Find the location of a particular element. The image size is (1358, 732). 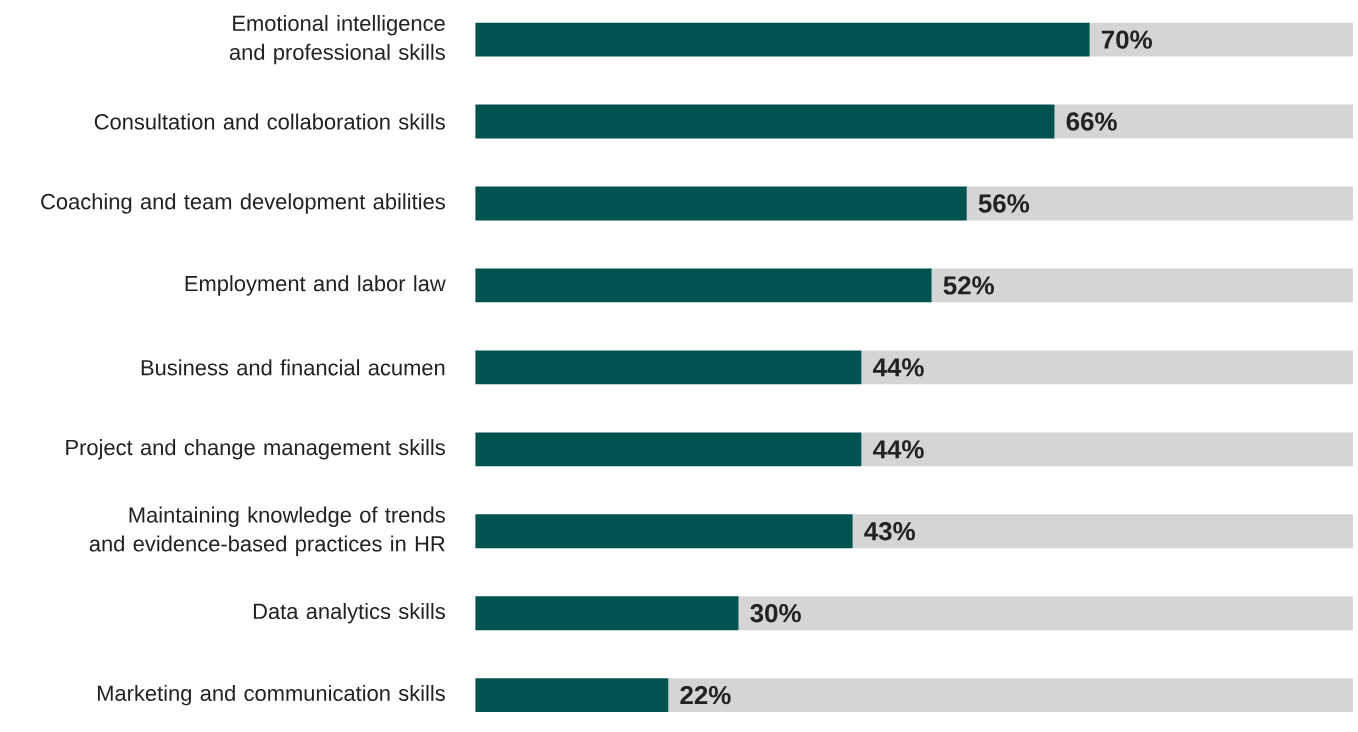

data-label: 43% is located at coordinates (889, 531).